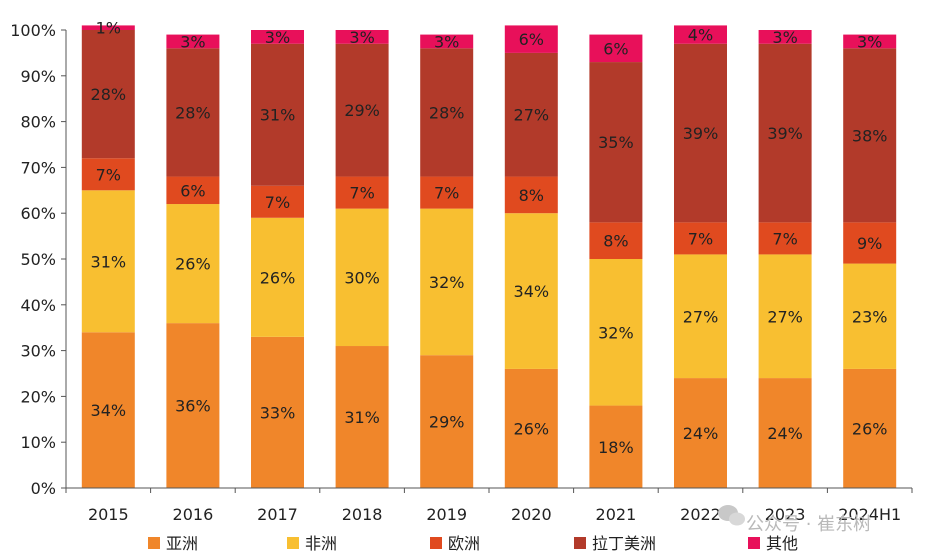  I want to click on data-label: 9%, so click(869, 243).